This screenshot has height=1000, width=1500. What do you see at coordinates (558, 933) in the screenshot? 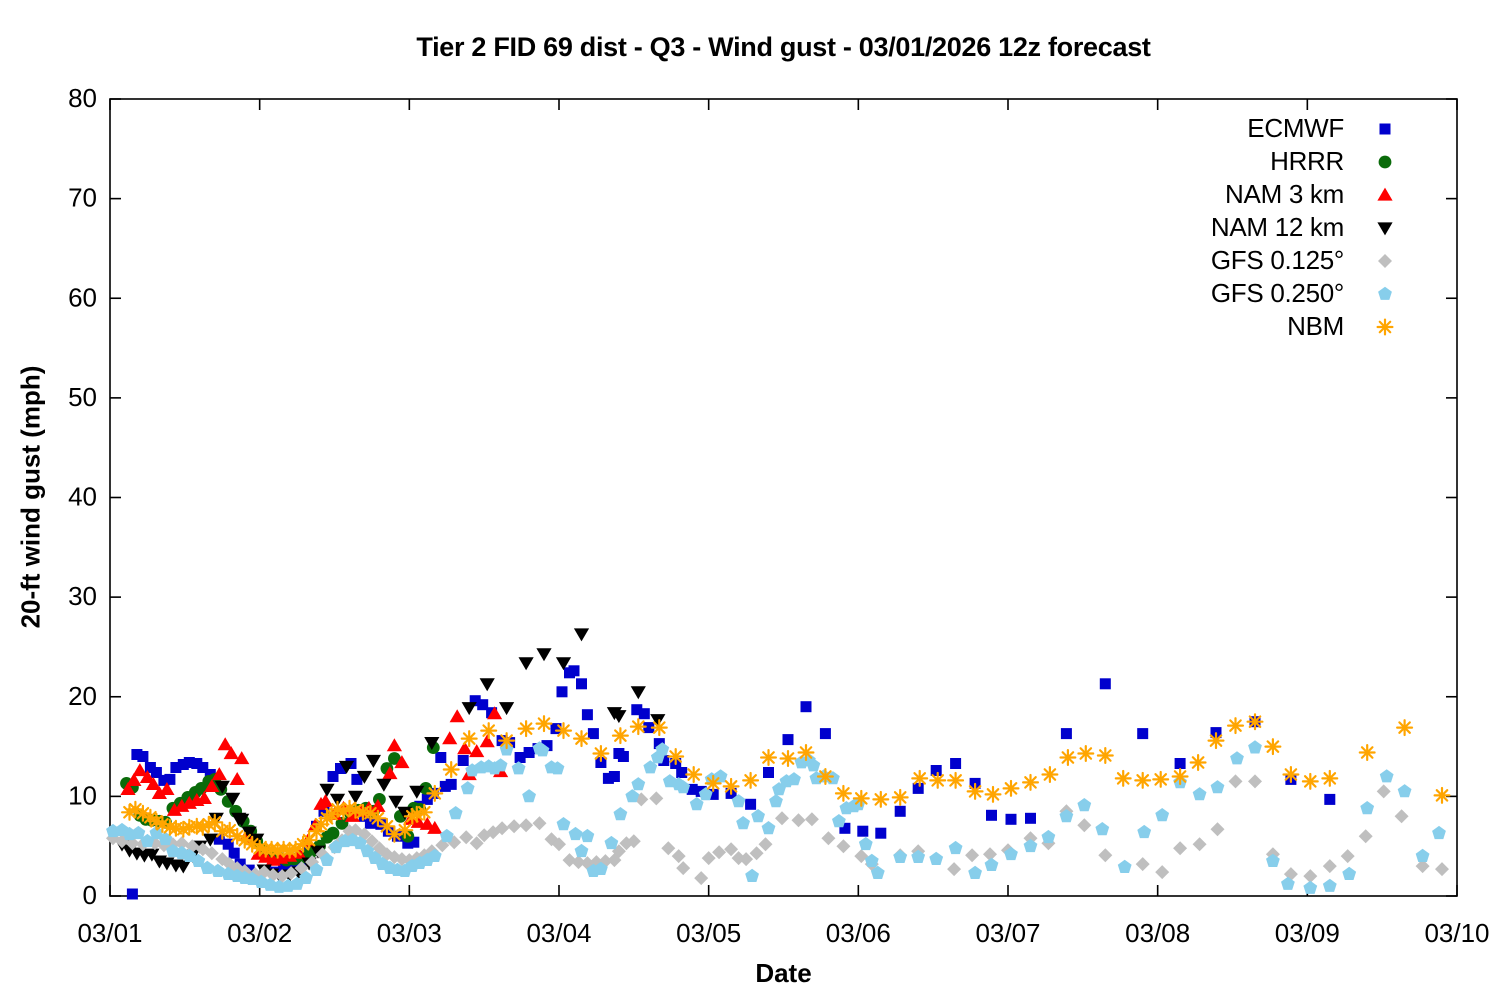
I see `x-tick-label: 03/04` at bounding box center [558, 933].